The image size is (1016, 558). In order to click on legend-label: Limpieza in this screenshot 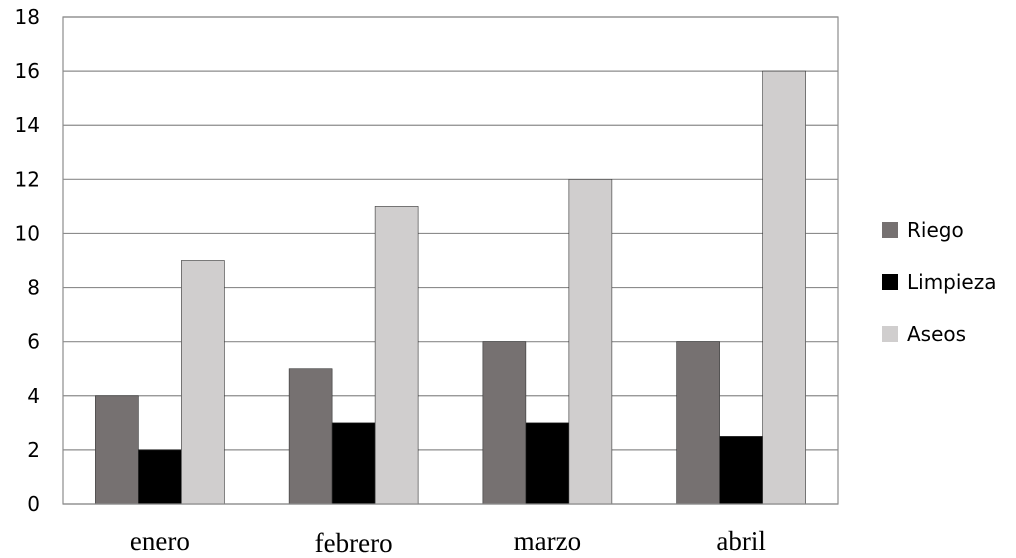, I will do `click(952, 282)`.